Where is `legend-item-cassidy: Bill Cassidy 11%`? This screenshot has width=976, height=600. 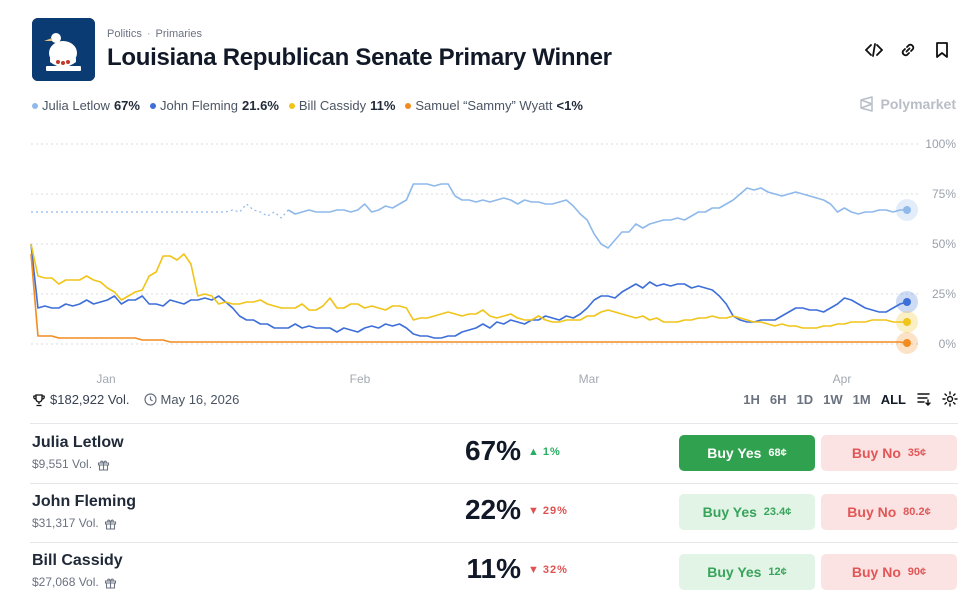 legend-item-cassidy: Bill Cassidy 11% is located at coordinates (342, 105).